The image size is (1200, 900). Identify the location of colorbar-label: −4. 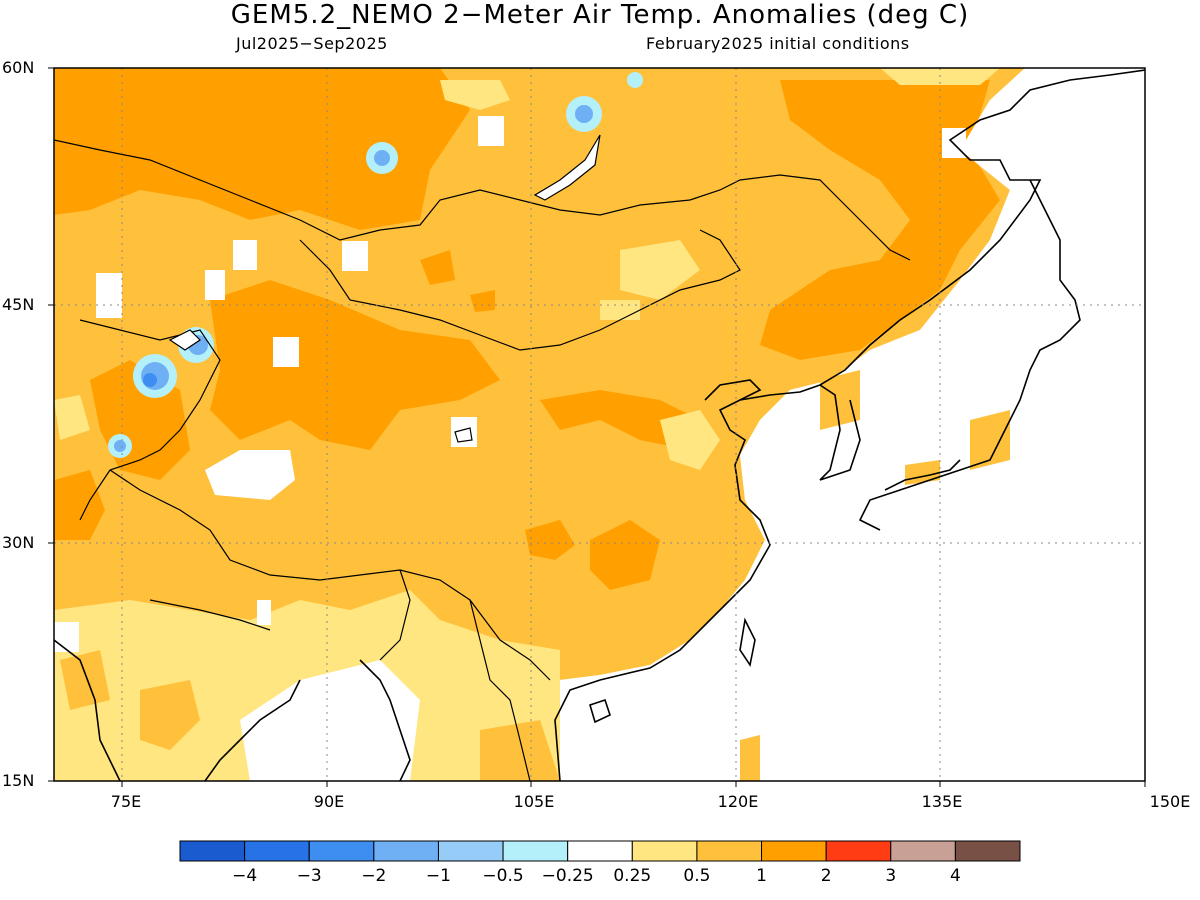
(245, 876).